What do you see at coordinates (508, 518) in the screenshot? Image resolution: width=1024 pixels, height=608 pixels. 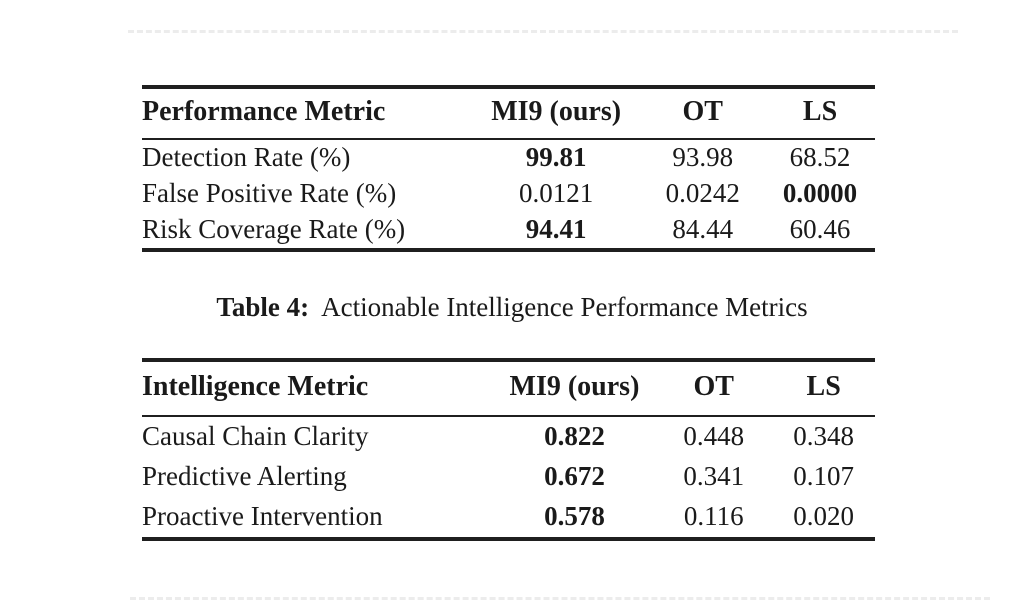 I see `table-row: Proactive Intervention 0.578 0.116 0.020` at bounding box center [508, 518].